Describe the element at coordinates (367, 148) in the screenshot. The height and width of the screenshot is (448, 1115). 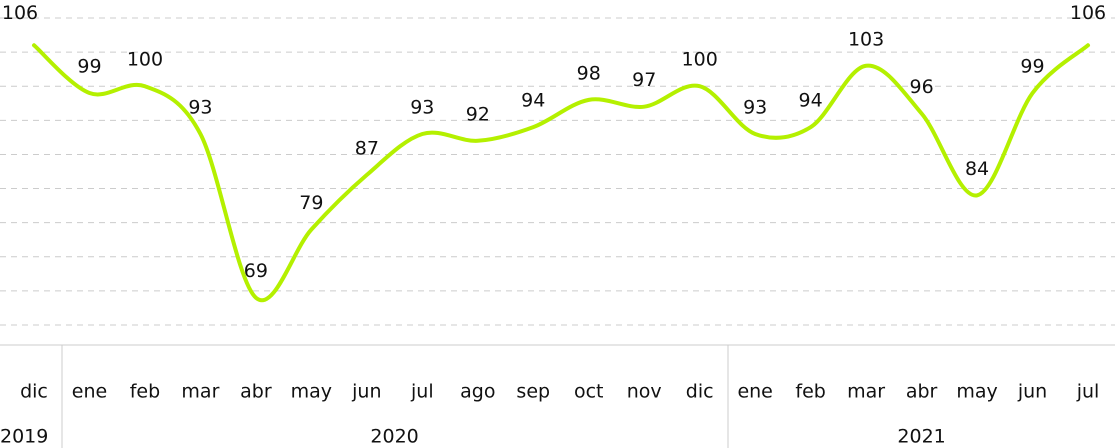
I see `data-label: 87` at that location.